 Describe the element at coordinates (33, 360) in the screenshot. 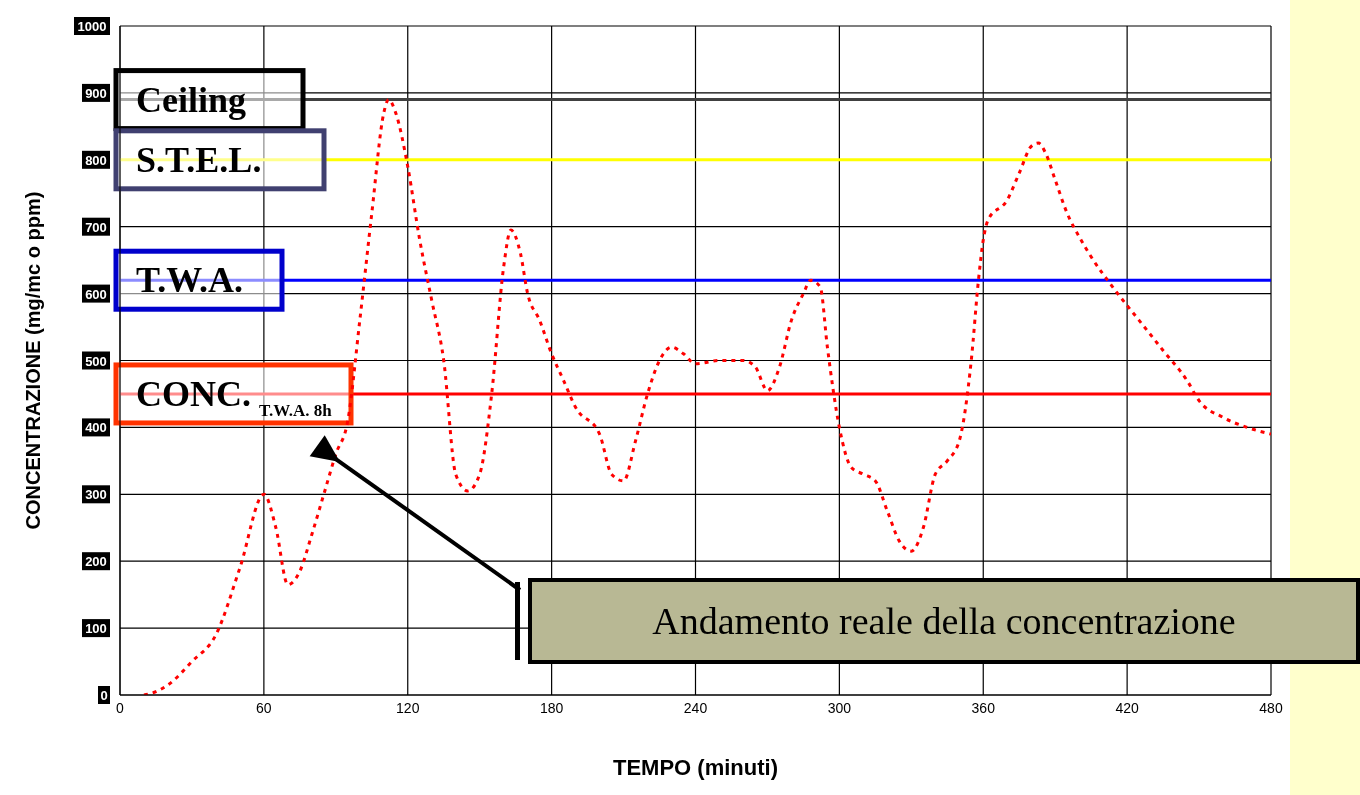

I see `y-axis-title: CONCENTRAZIONE (mg/mc o ppm)` at that location.